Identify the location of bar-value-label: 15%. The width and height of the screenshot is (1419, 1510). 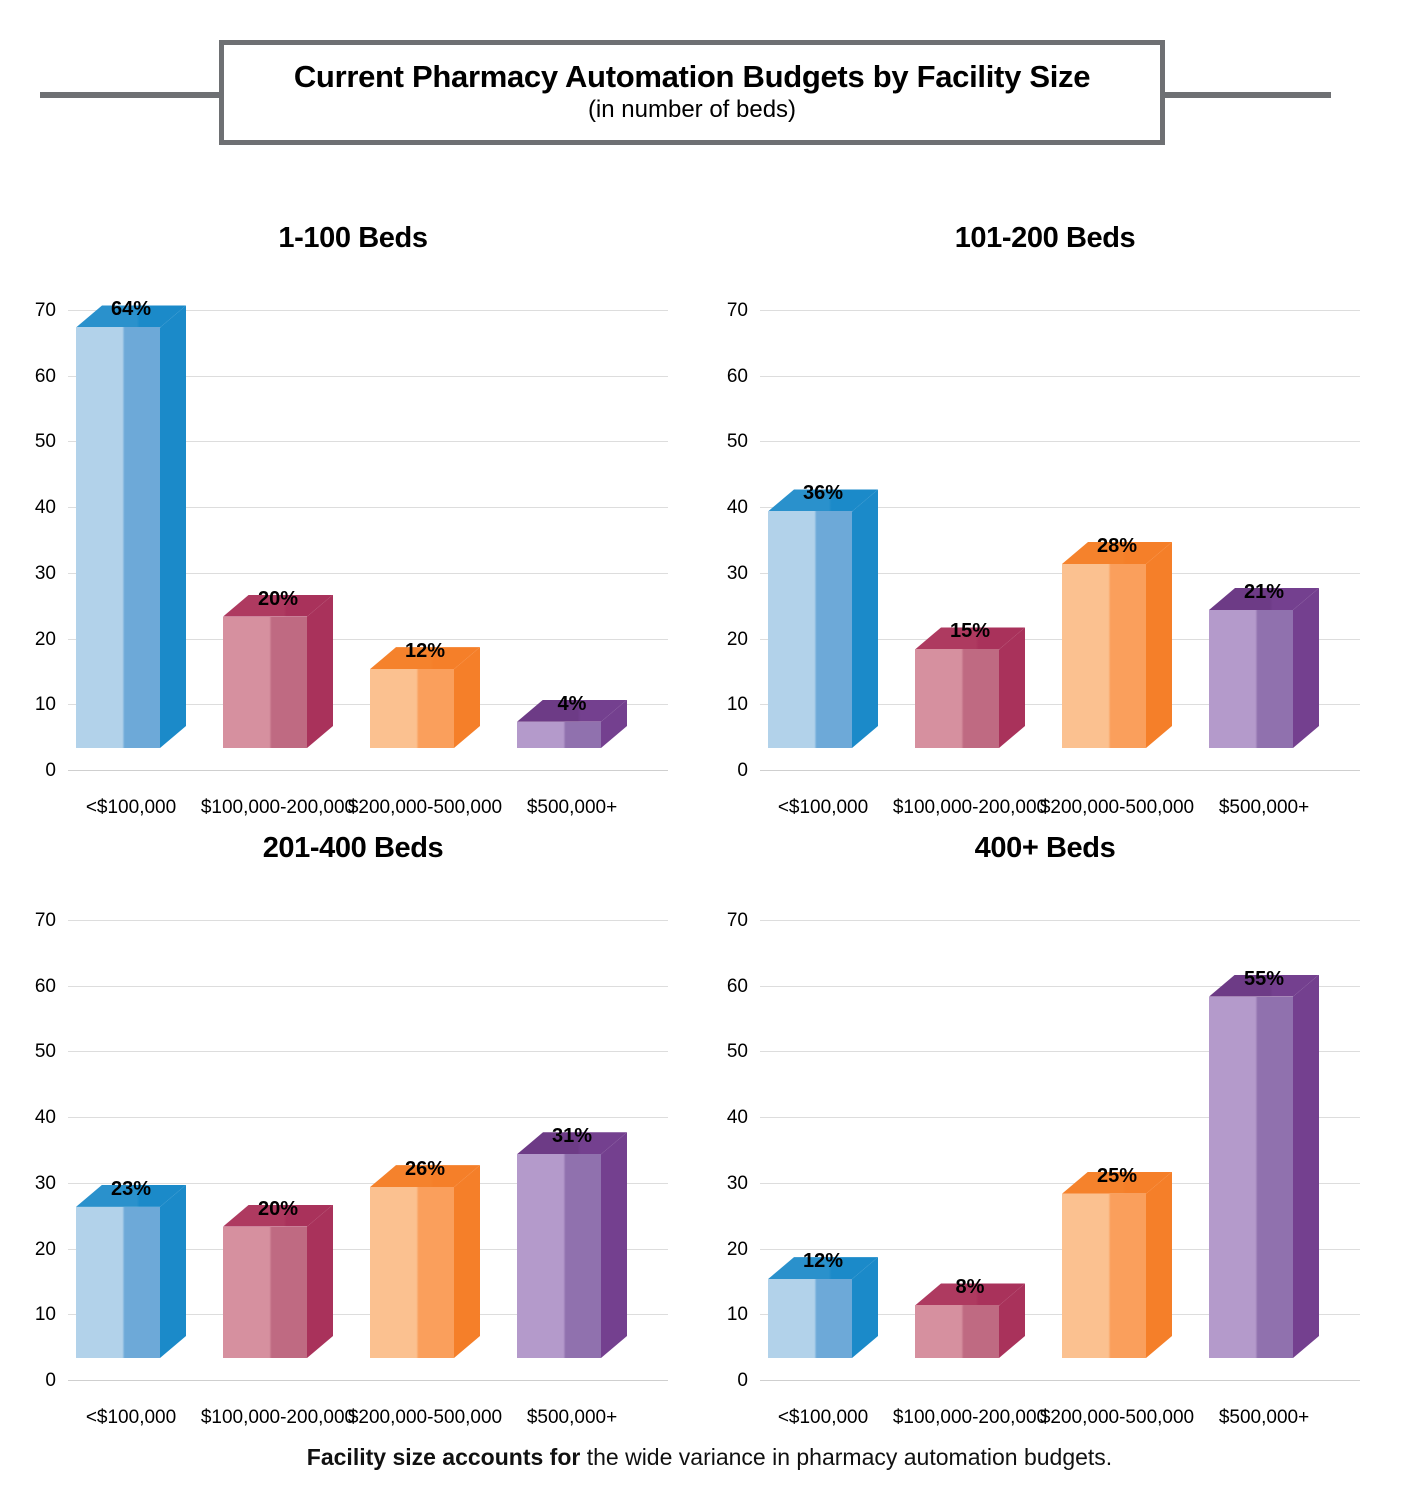
(970, 631).